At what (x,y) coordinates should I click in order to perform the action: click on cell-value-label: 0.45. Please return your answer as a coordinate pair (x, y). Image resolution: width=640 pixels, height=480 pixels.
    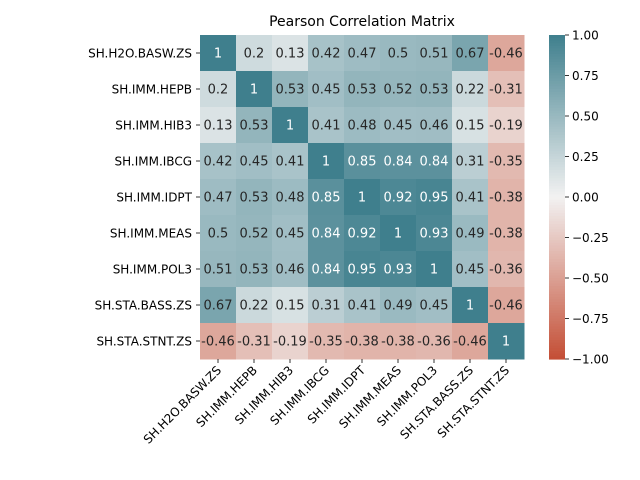
    Looking at the image, I should click on (470, 270).